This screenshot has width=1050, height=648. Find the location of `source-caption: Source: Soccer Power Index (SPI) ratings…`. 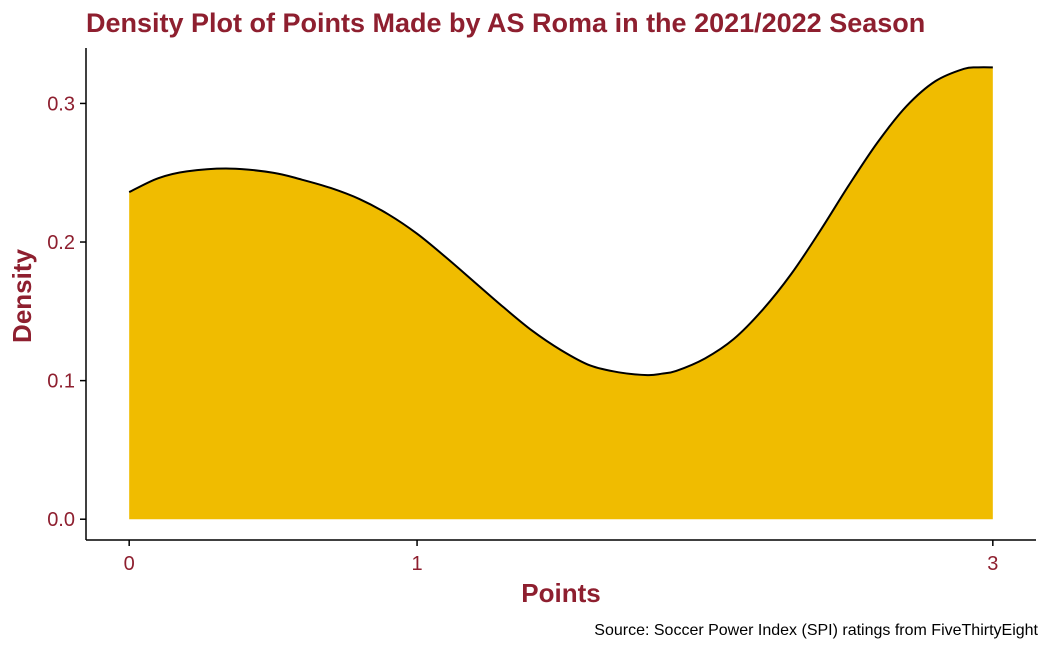

source-caption: Source: Soccer Power Index (SPI) ratings… is located at coordinates (816, 630).